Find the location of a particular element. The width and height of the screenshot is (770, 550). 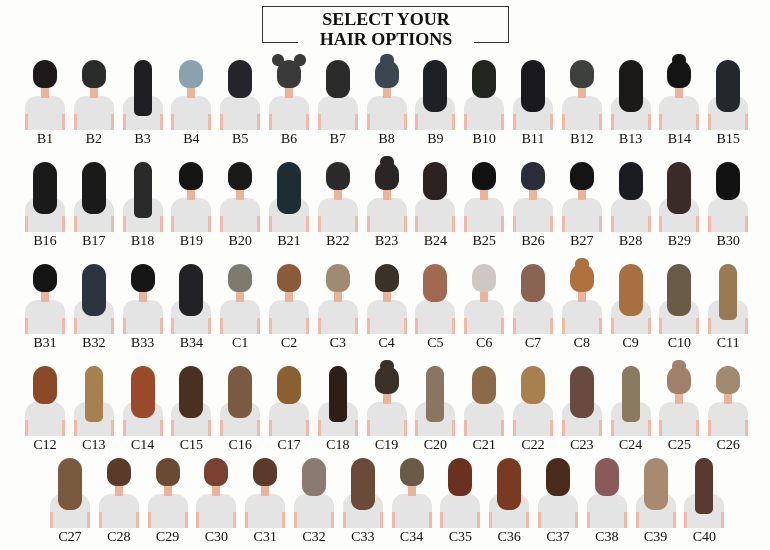

hair-option-c19: C19 is located at coordinates (387, 409).